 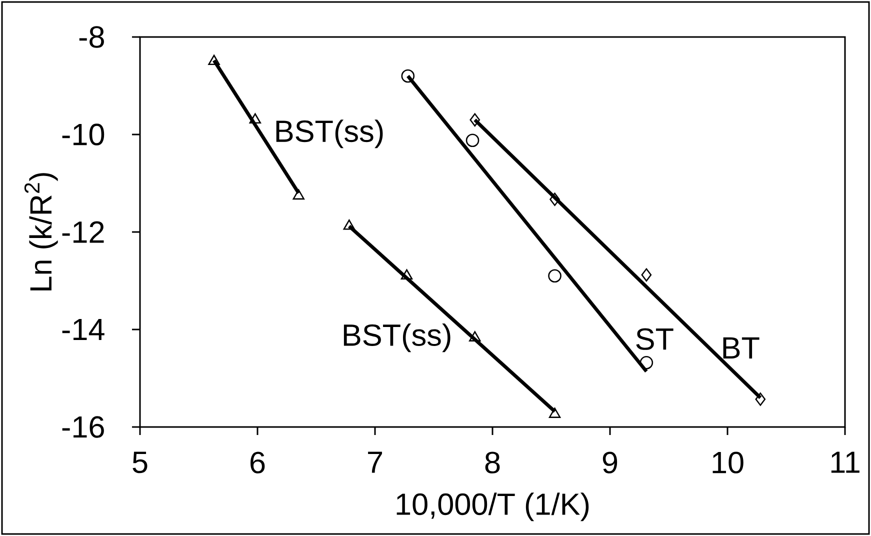 What do you see at coordinates (492, 463) in the screenshot?
I see `x-tick-label: 8` at bounding box center [492, 463].